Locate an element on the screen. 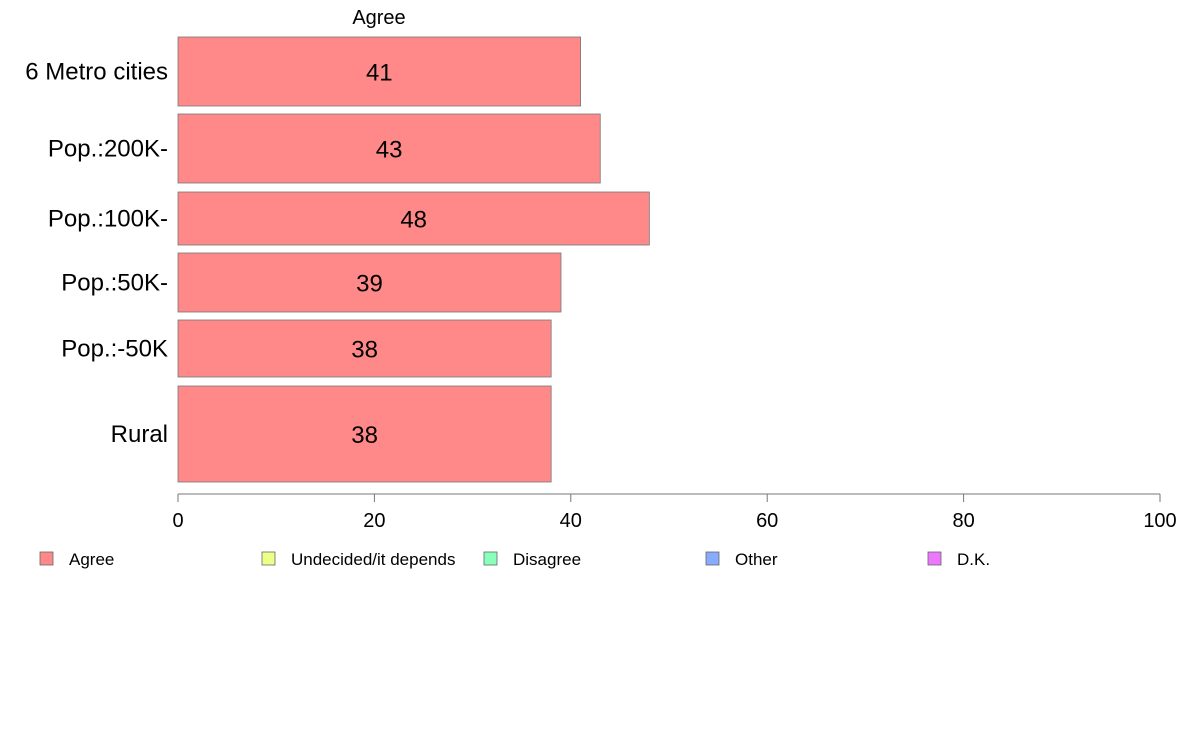  category-label: Rural is located at coordinates (139, 434).